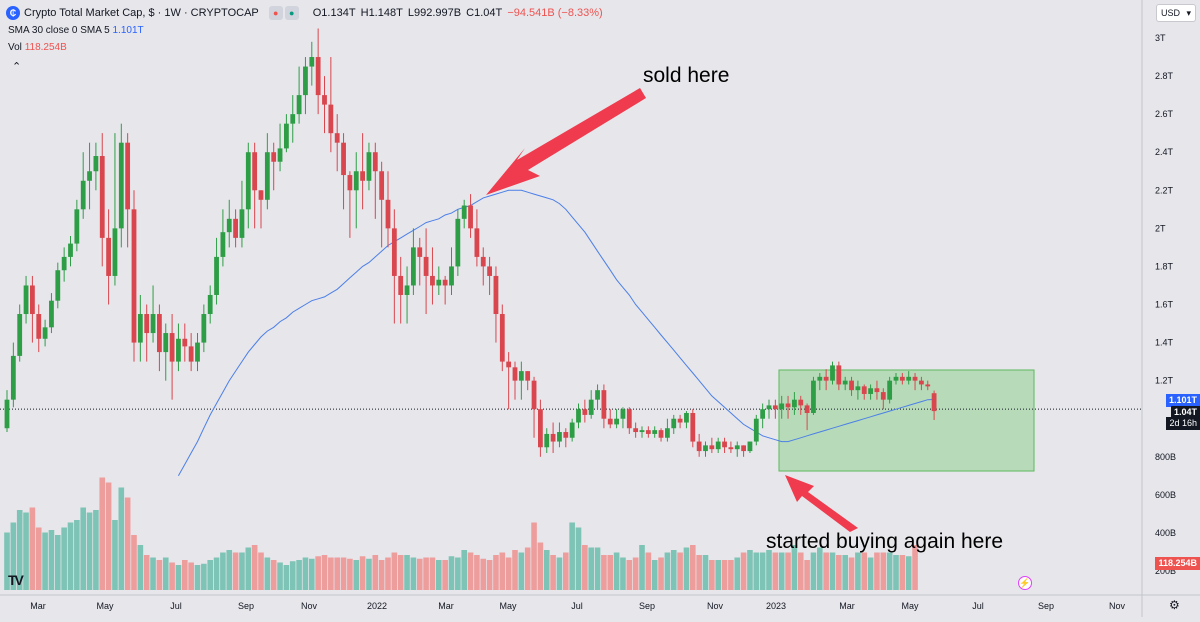  What do you see at coordinates (309, 606) in the screenshot?
I see `x-tick-label: Nov` at bounding box center [309, 606].